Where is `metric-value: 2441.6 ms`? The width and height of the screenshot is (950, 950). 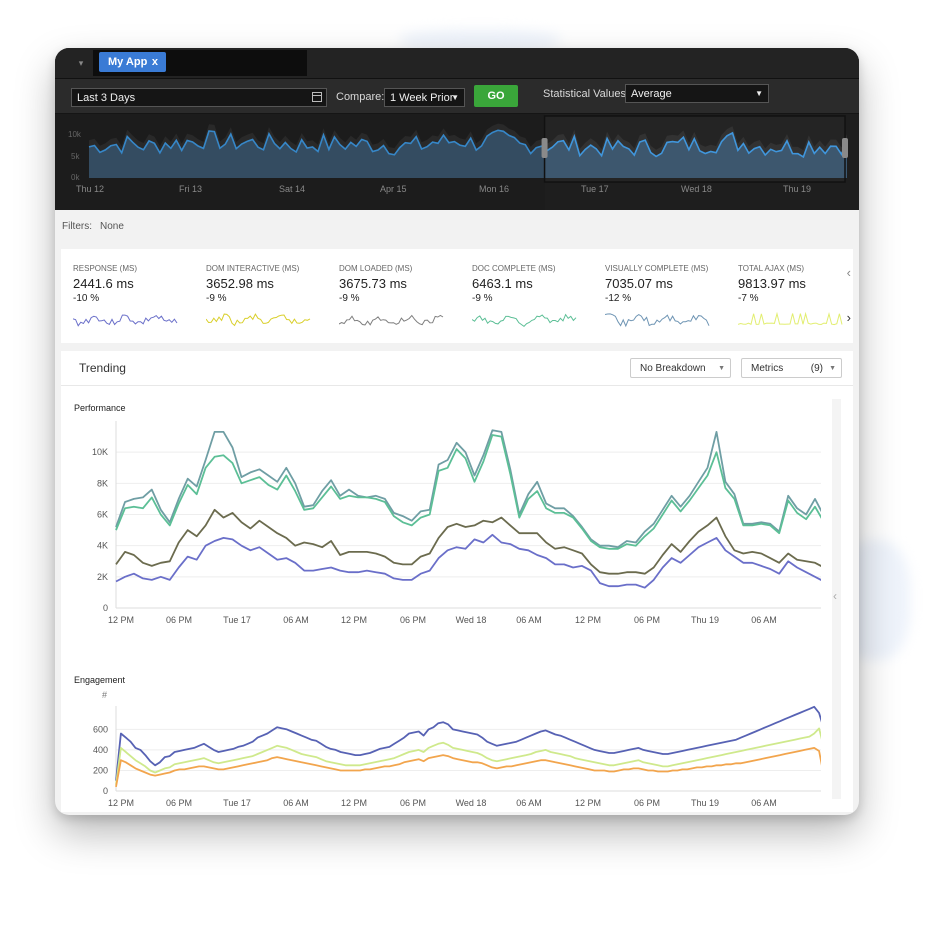
metric-value: 2441.6 ms is located at coordinates (103, 283).